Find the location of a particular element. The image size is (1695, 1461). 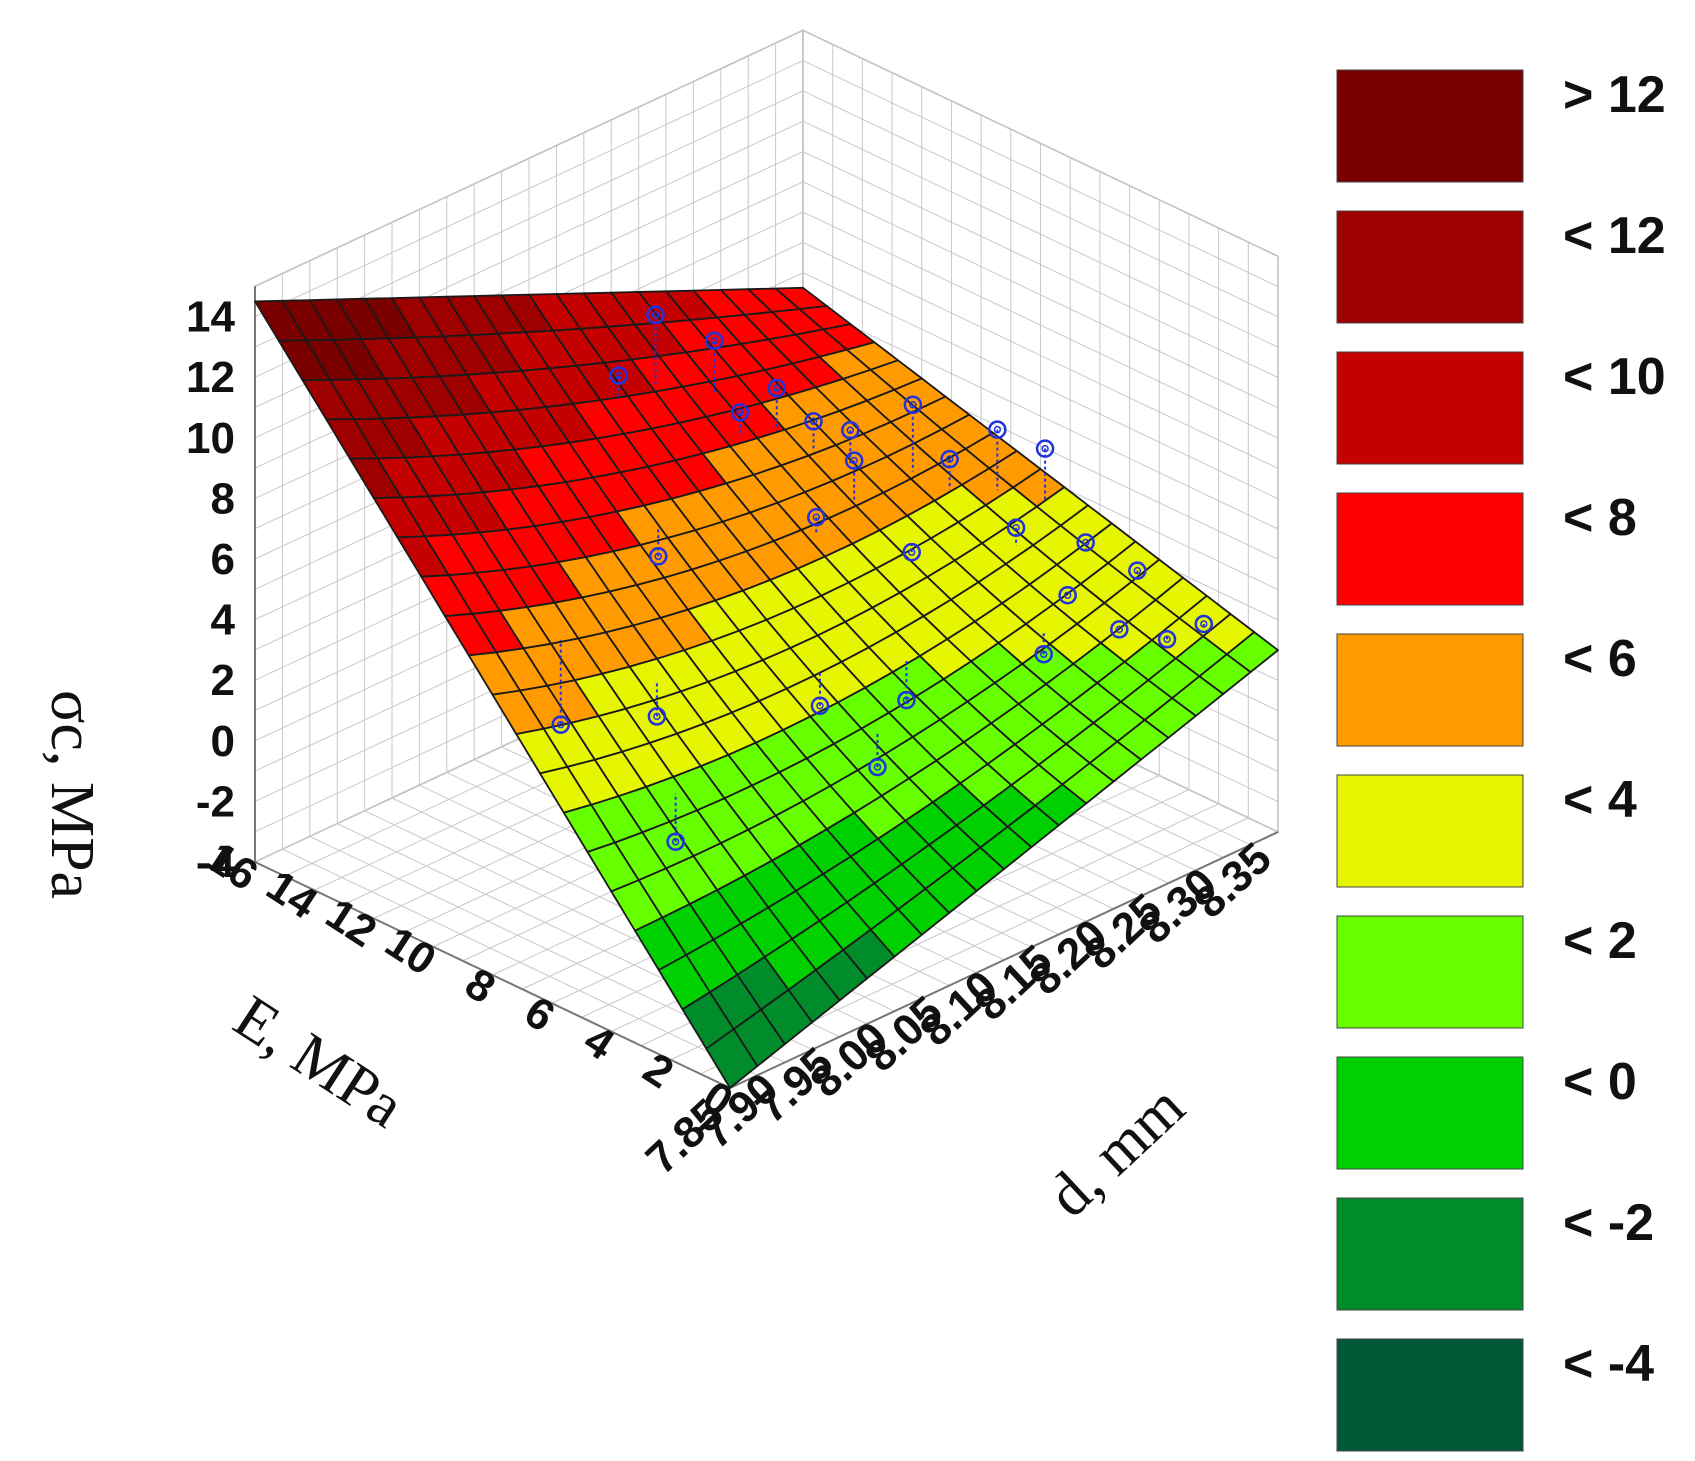

z-tick-label: 0 is located at coordinates (223, 741).